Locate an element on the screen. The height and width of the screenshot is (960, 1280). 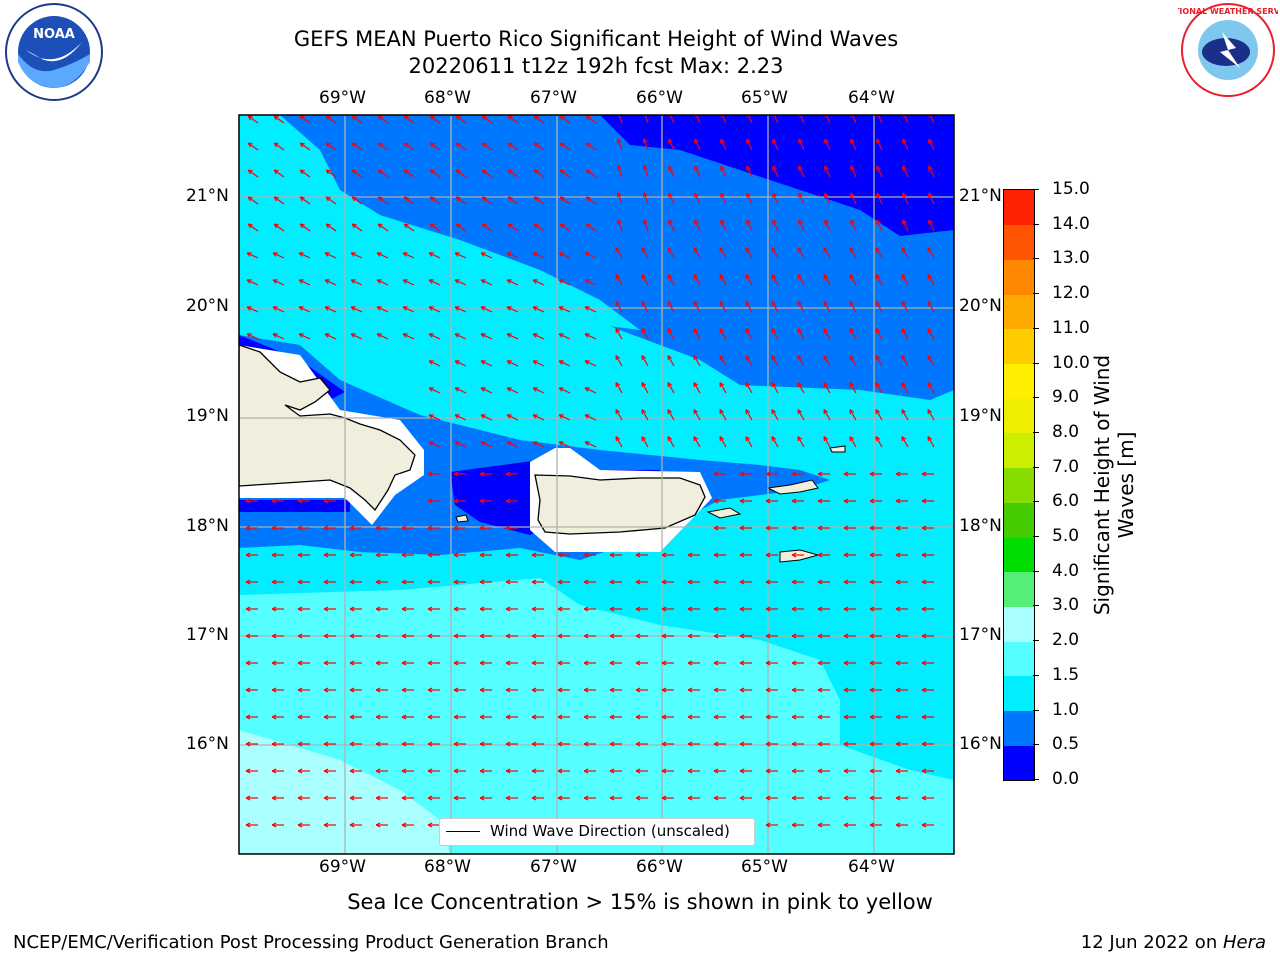
map-subtitle: 20220611 t12z 192h fcst Max: 2.23 is located at coordinates (596, 66).